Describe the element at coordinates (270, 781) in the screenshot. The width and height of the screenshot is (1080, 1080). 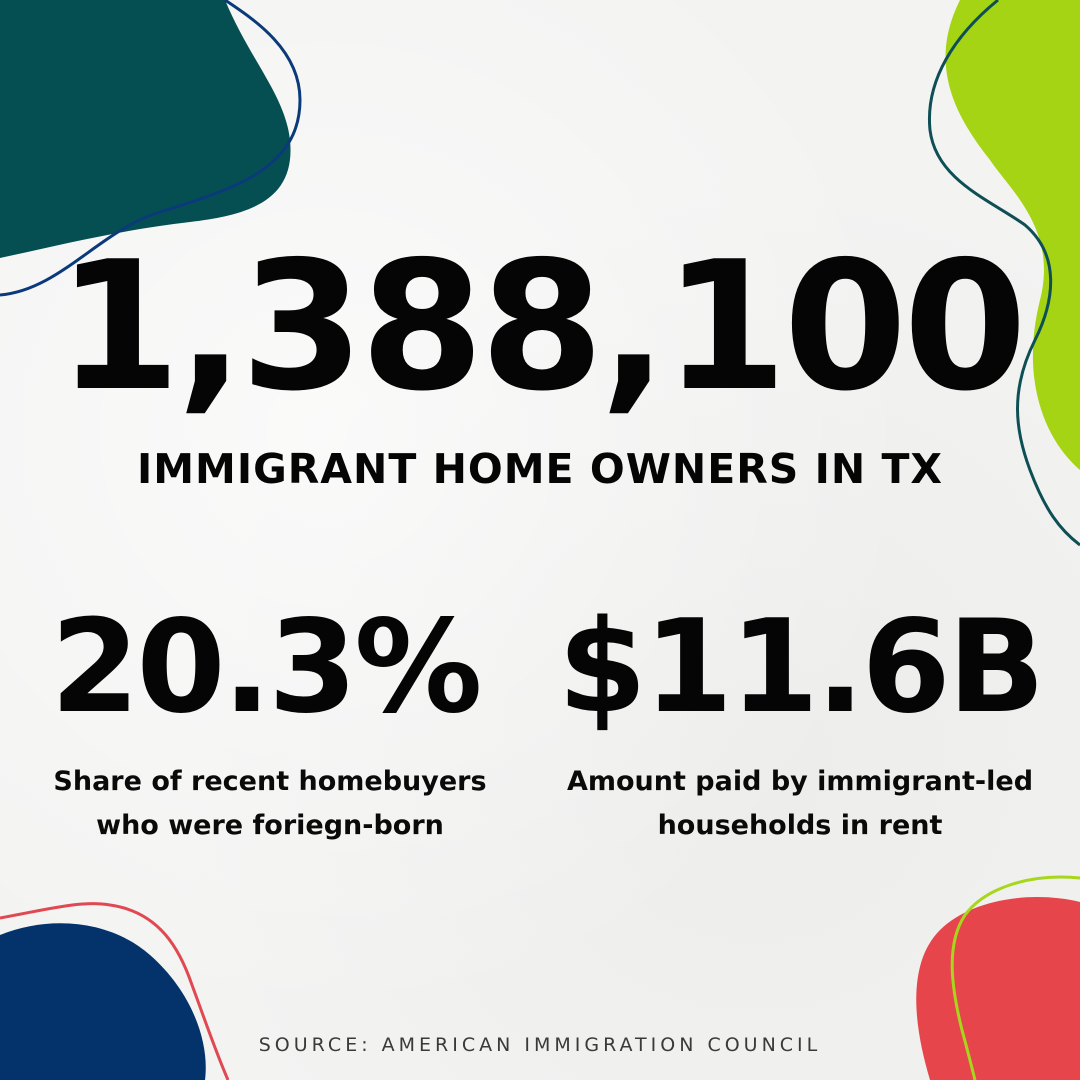
I see `stat-homebuyers-description-line1: Share of recent homebuyers` at that location.